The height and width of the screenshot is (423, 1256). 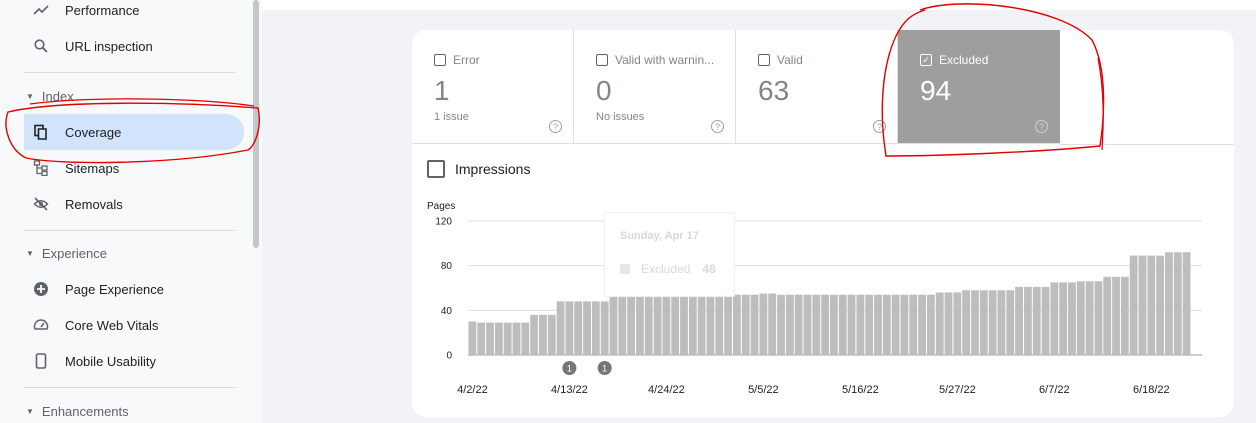 I want to click on tile-label: Valid, so click(x=790, y=60).